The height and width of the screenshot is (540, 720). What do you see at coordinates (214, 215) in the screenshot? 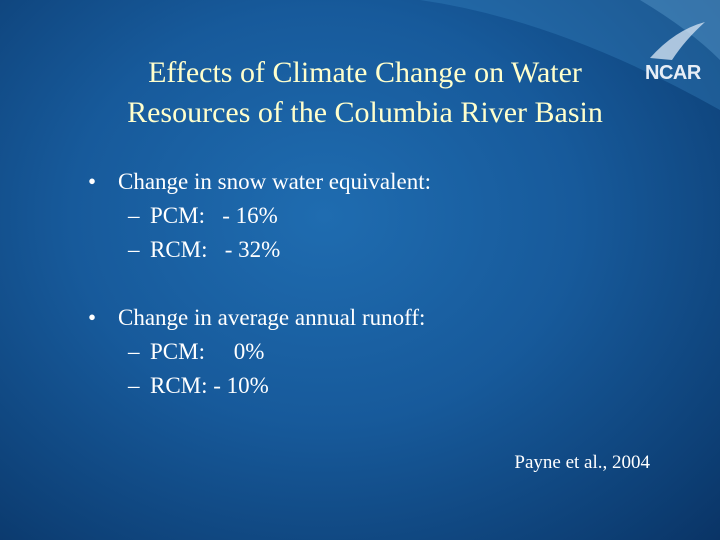
I see `sub-item: PCM: - 16%` at bounding box center [214, 215].